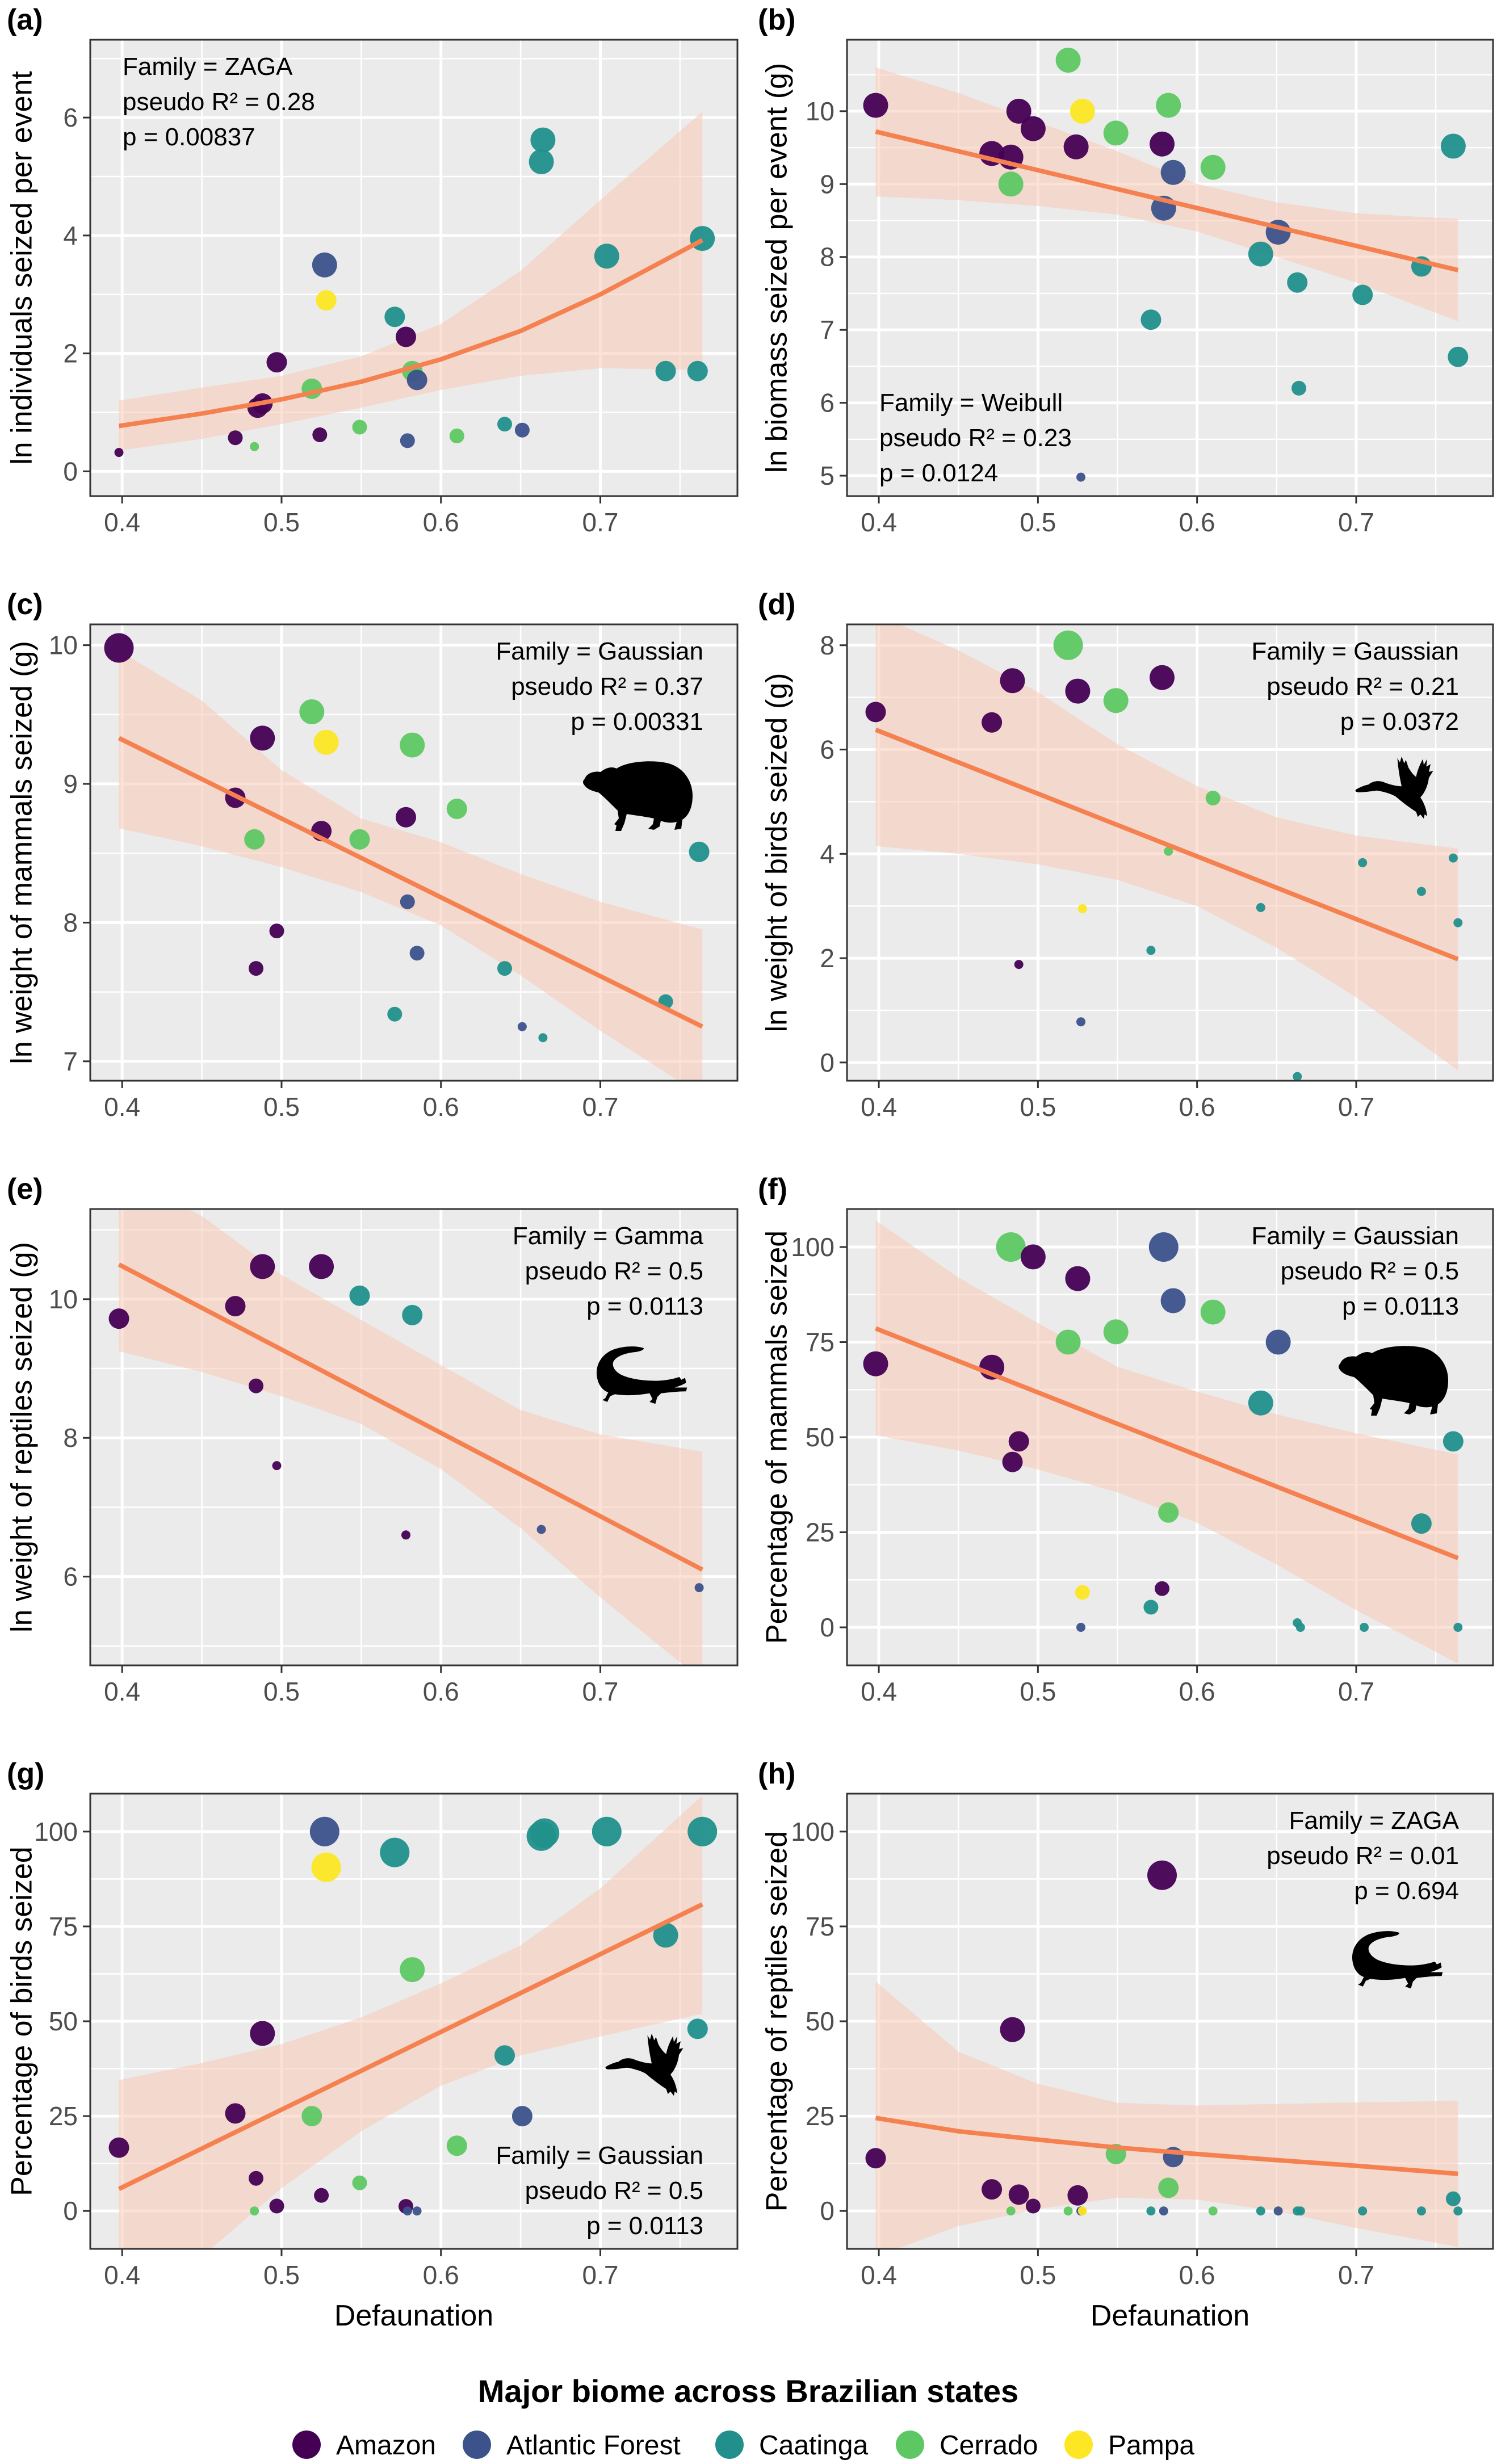 Image resolution: width=1497 pixels, height=2464 pixels. What do you see at coordinates (189, 137) in the screenshot?
I see `model-annotation: p = 0.00837` at bounding box center [189, 137].